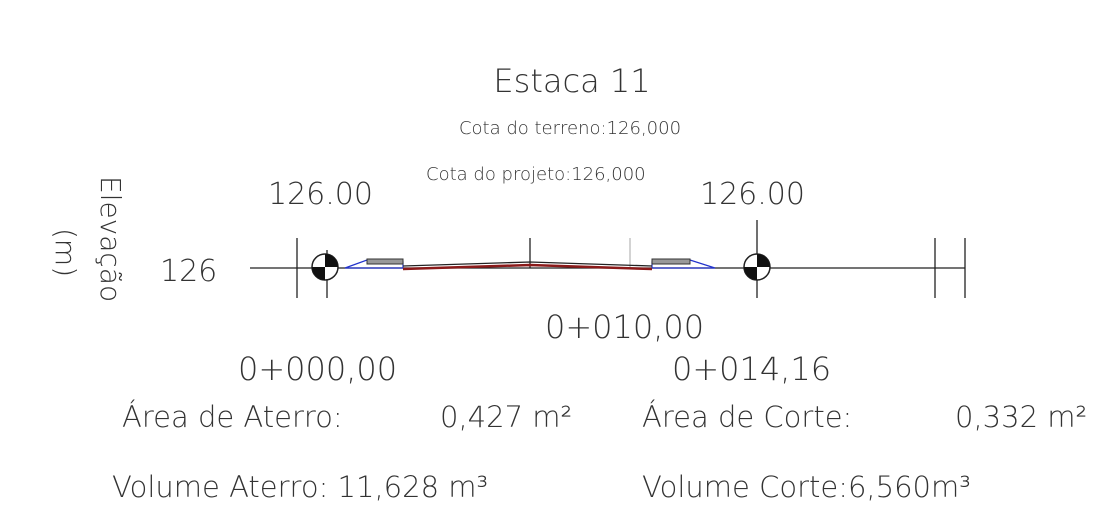  Describe the element at coordinates (806, 487) in the screenshot. I see `volume-corte: Volume Corte:6,560m³` at that location.